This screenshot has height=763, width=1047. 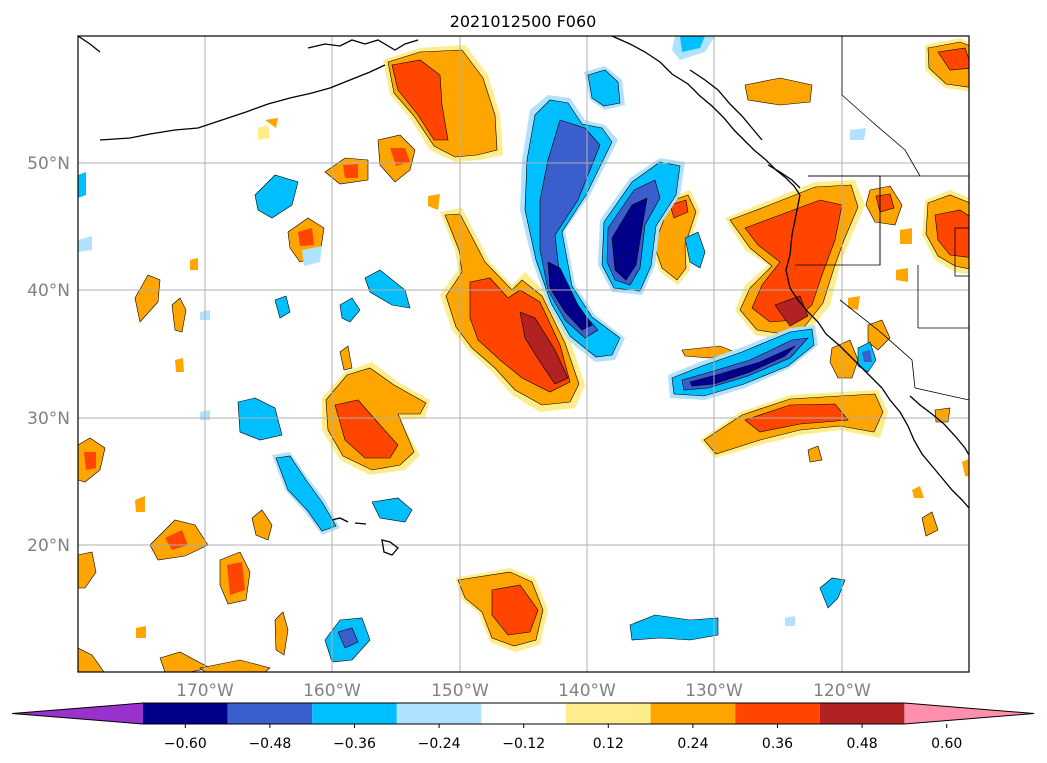 What do you see at coordinates (77, 713) in the screenshot?
I see `colorbar-extend-low` at bounding box center [77, 713].